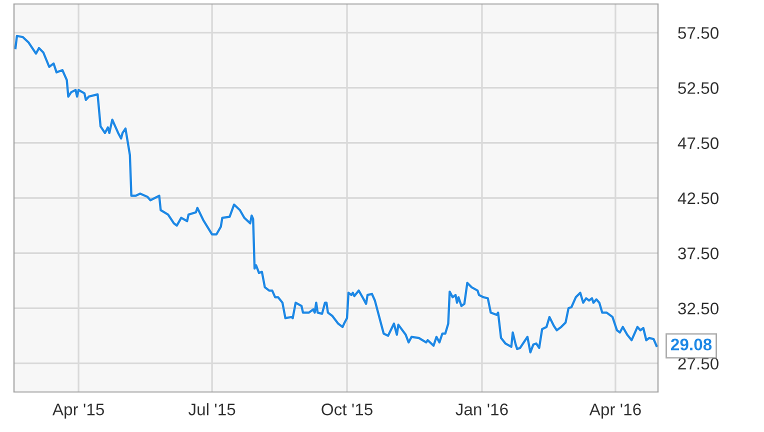 The height and width of the screenshot is (432, 764). Describe the element at coordinates (347, 410) in the screenshot. I see `x-tick-label: Oct '15` at that location.